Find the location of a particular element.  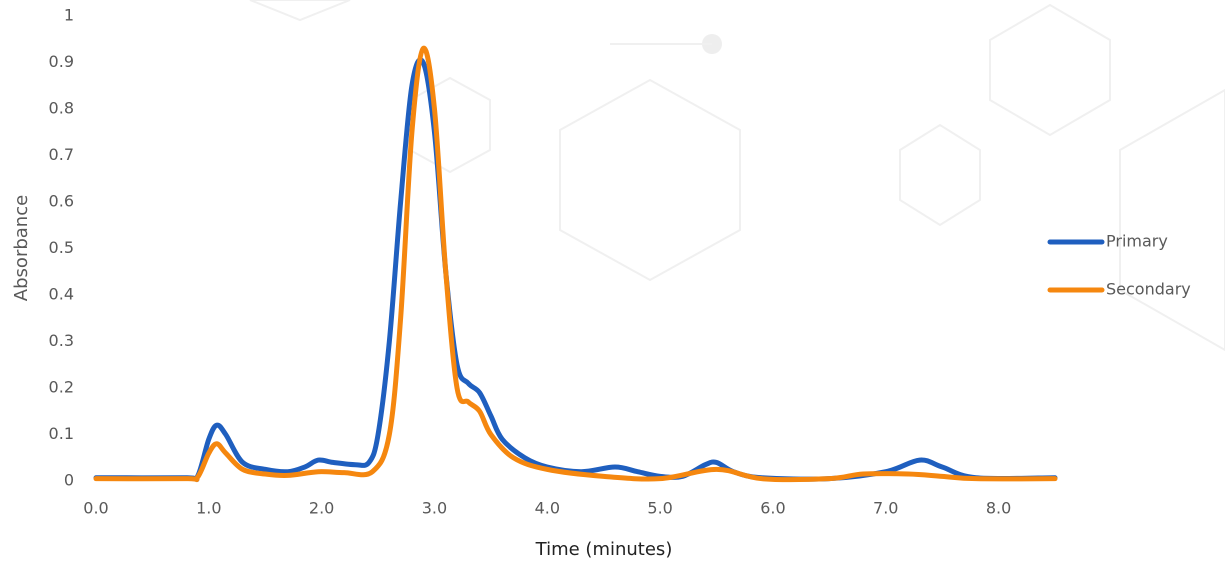

x-tick-label: 6.0 is located at coordinates (772, 508).